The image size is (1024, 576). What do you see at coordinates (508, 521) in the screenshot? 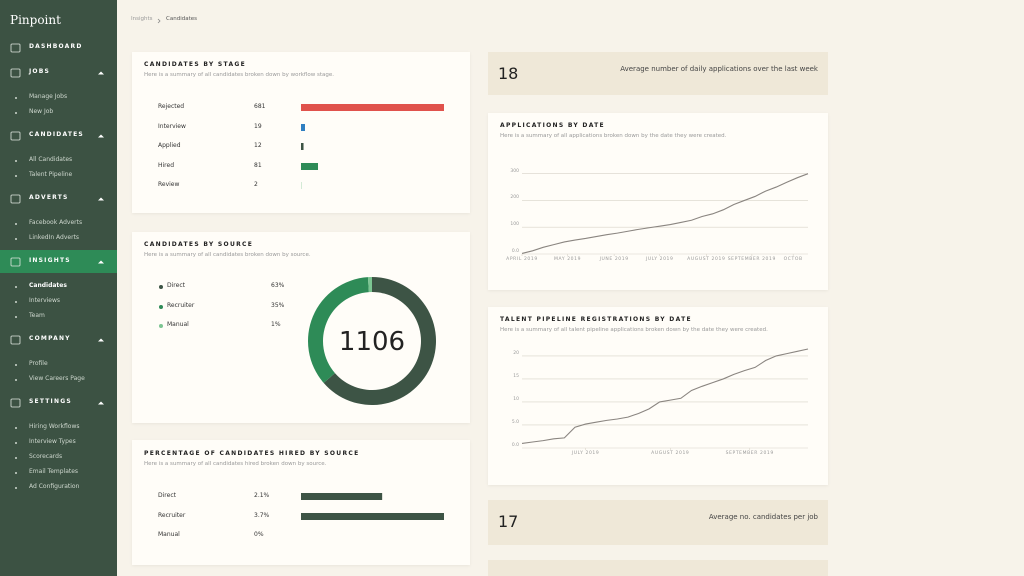
I see `stat-value: 17` at bounding box center [508, 521].